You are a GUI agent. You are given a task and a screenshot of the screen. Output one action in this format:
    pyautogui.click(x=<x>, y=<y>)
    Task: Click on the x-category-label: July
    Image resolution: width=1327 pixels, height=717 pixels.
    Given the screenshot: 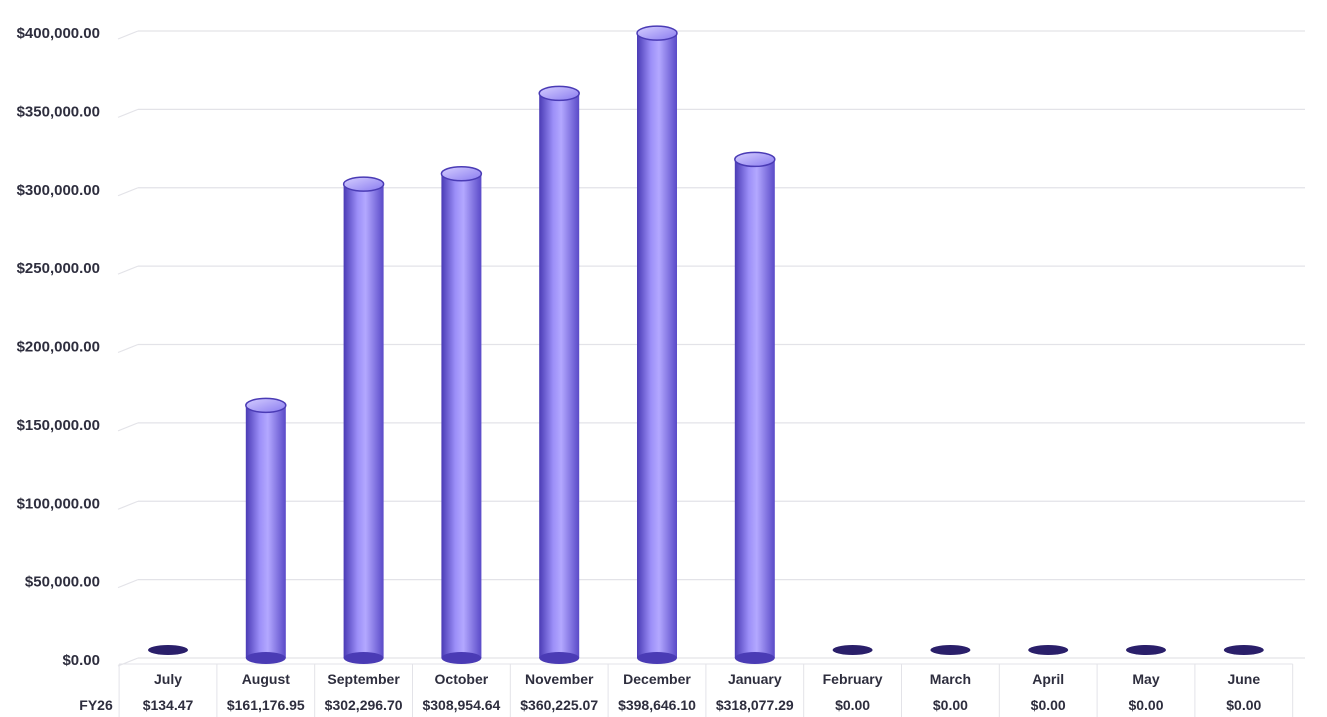 What is the action you would take?
    pyautogui.click(x=168, y=679)
    